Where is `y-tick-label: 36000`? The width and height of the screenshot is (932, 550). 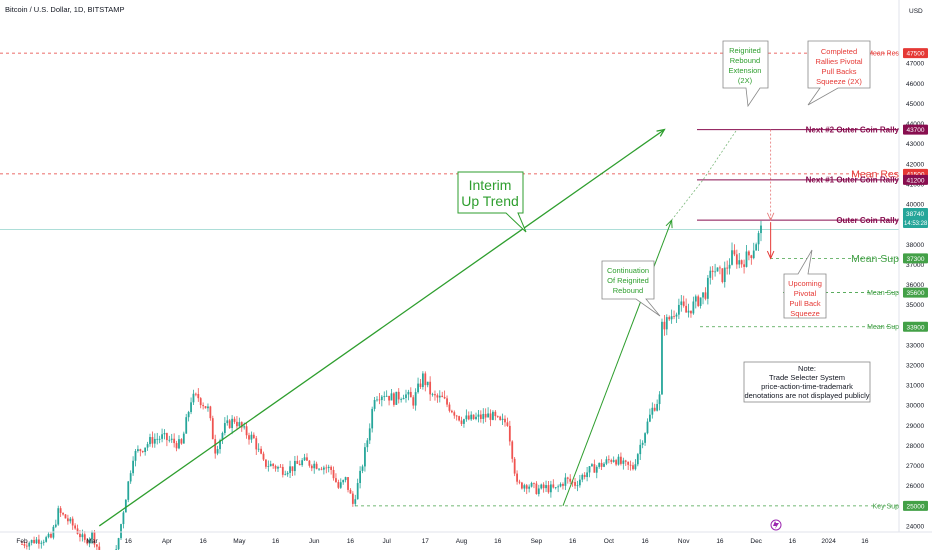
y-tick-label: 36000 is located at coordinates (915, 285).